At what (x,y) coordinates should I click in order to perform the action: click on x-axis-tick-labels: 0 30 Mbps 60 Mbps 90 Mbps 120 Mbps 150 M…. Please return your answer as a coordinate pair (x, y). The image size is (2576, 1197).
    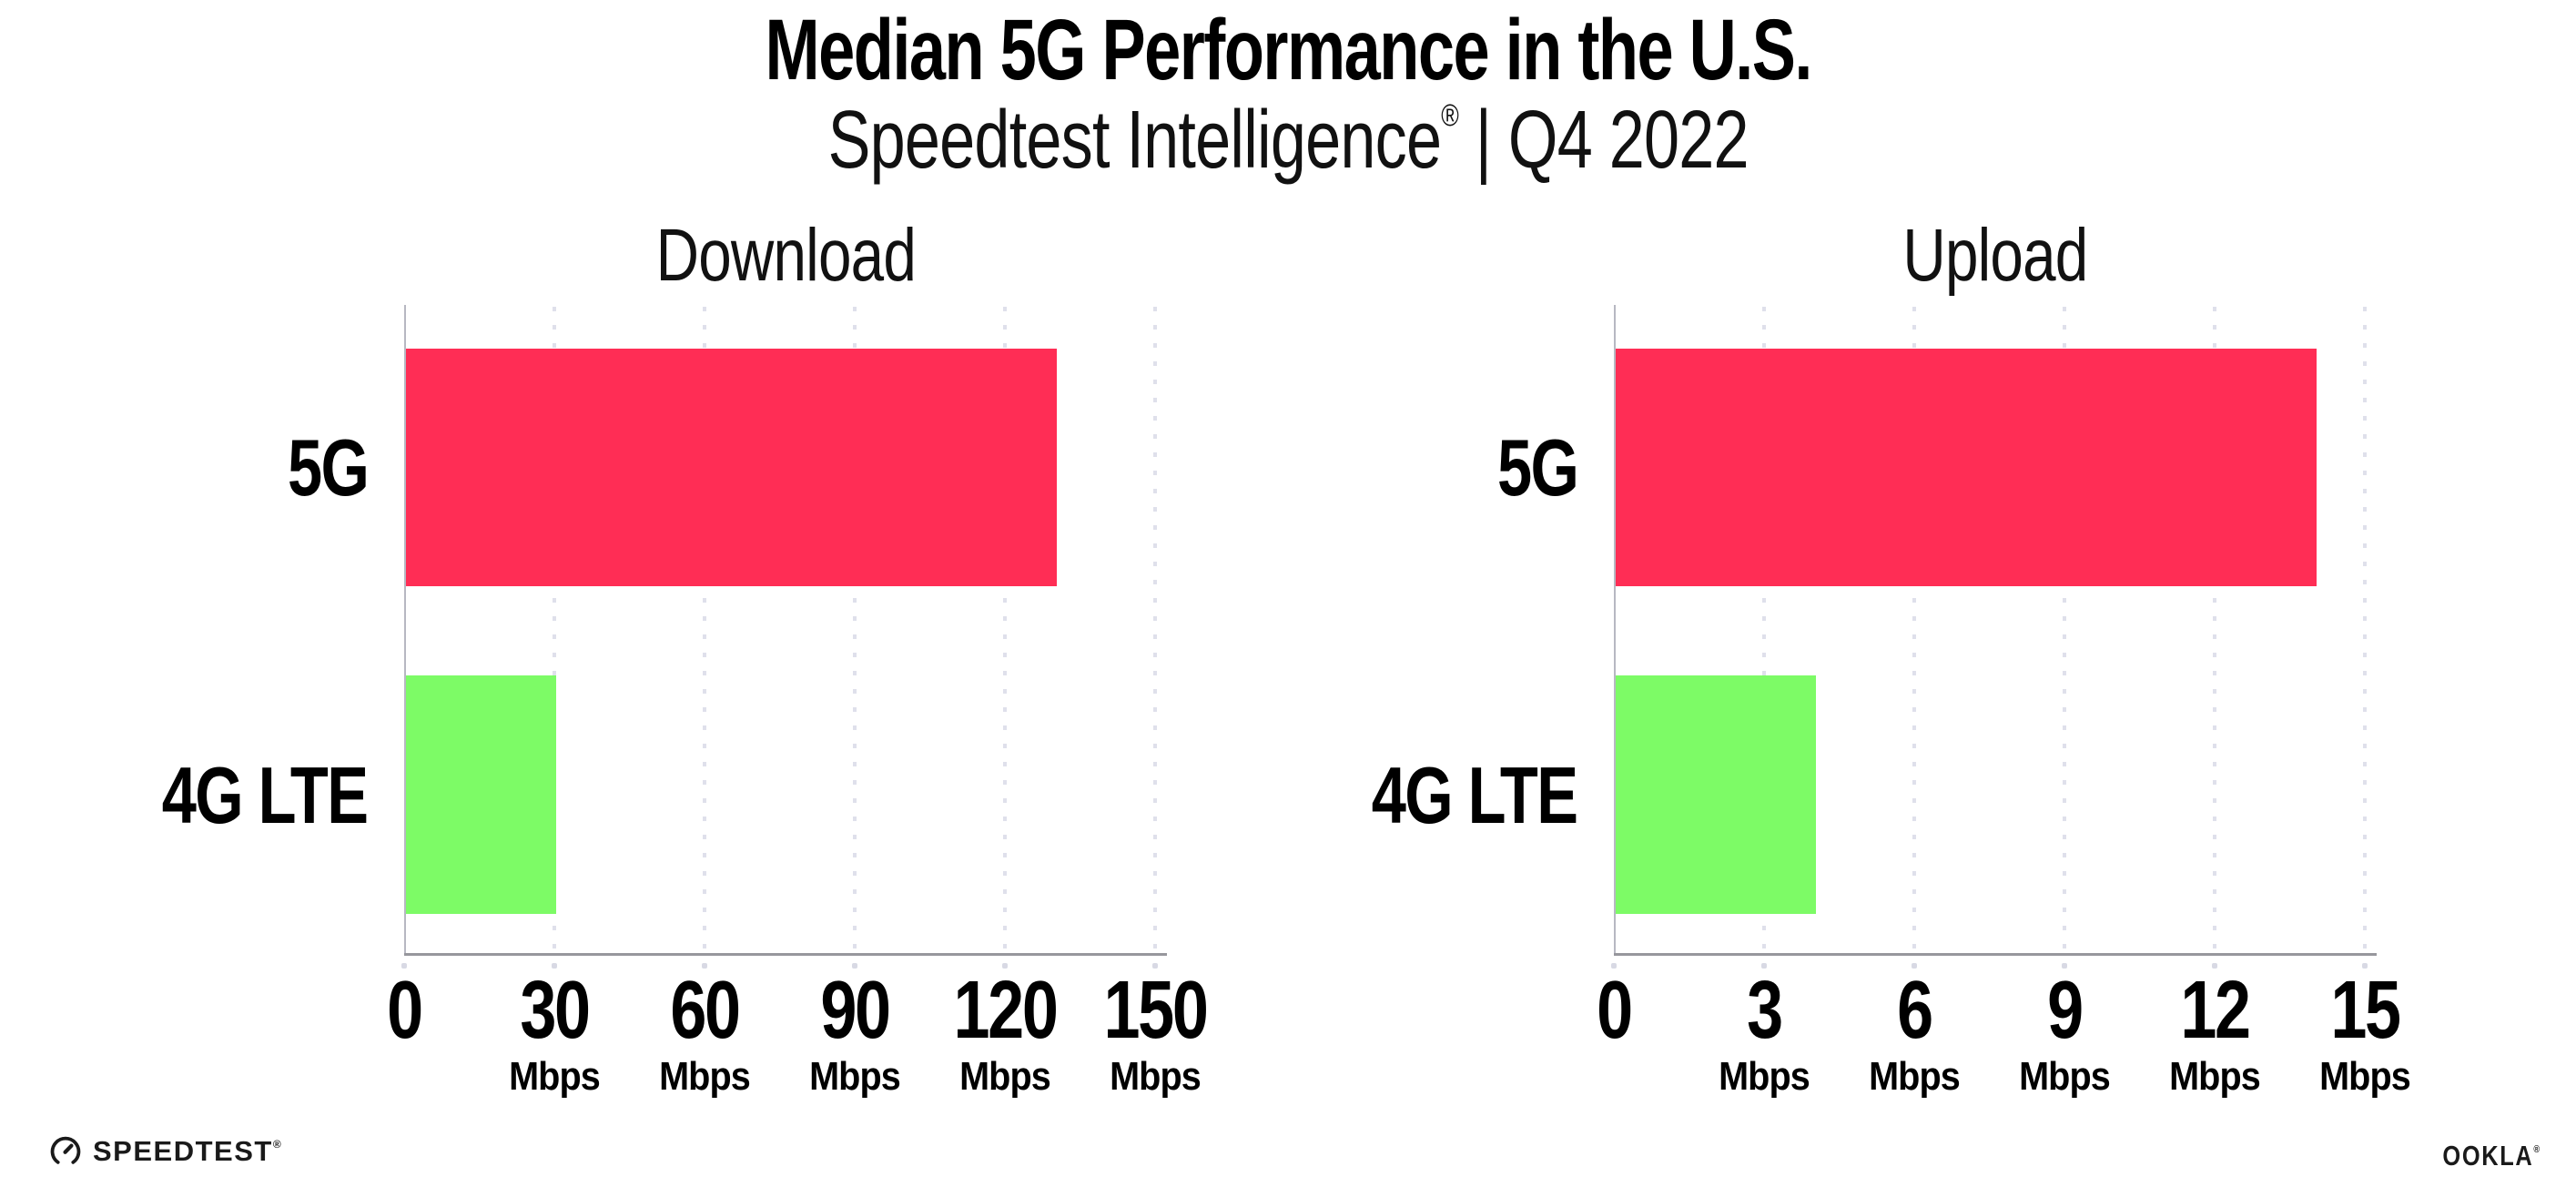
    Looking at the image, I should click on (798, 1051).